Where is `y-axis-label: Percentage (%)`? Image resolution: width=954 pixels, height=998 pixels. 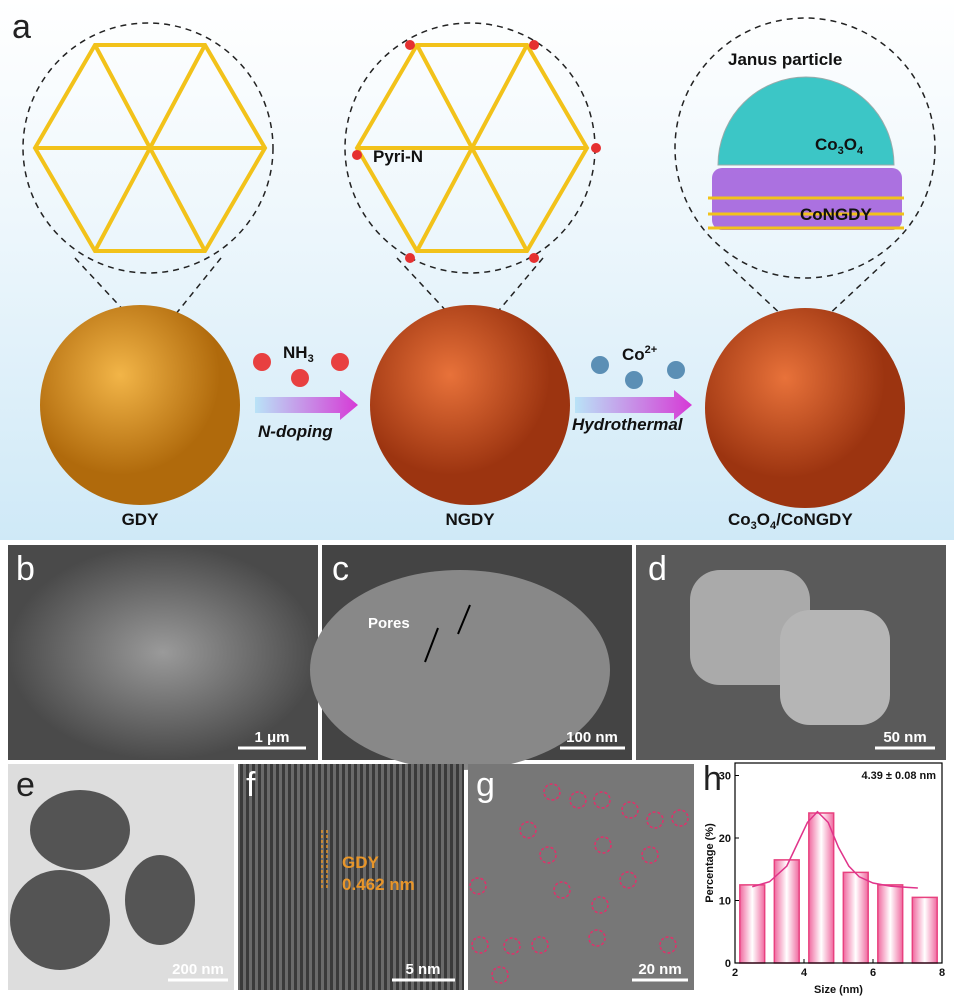
y-axis-label: Percentage (%) is located at coordinates (710, 863).